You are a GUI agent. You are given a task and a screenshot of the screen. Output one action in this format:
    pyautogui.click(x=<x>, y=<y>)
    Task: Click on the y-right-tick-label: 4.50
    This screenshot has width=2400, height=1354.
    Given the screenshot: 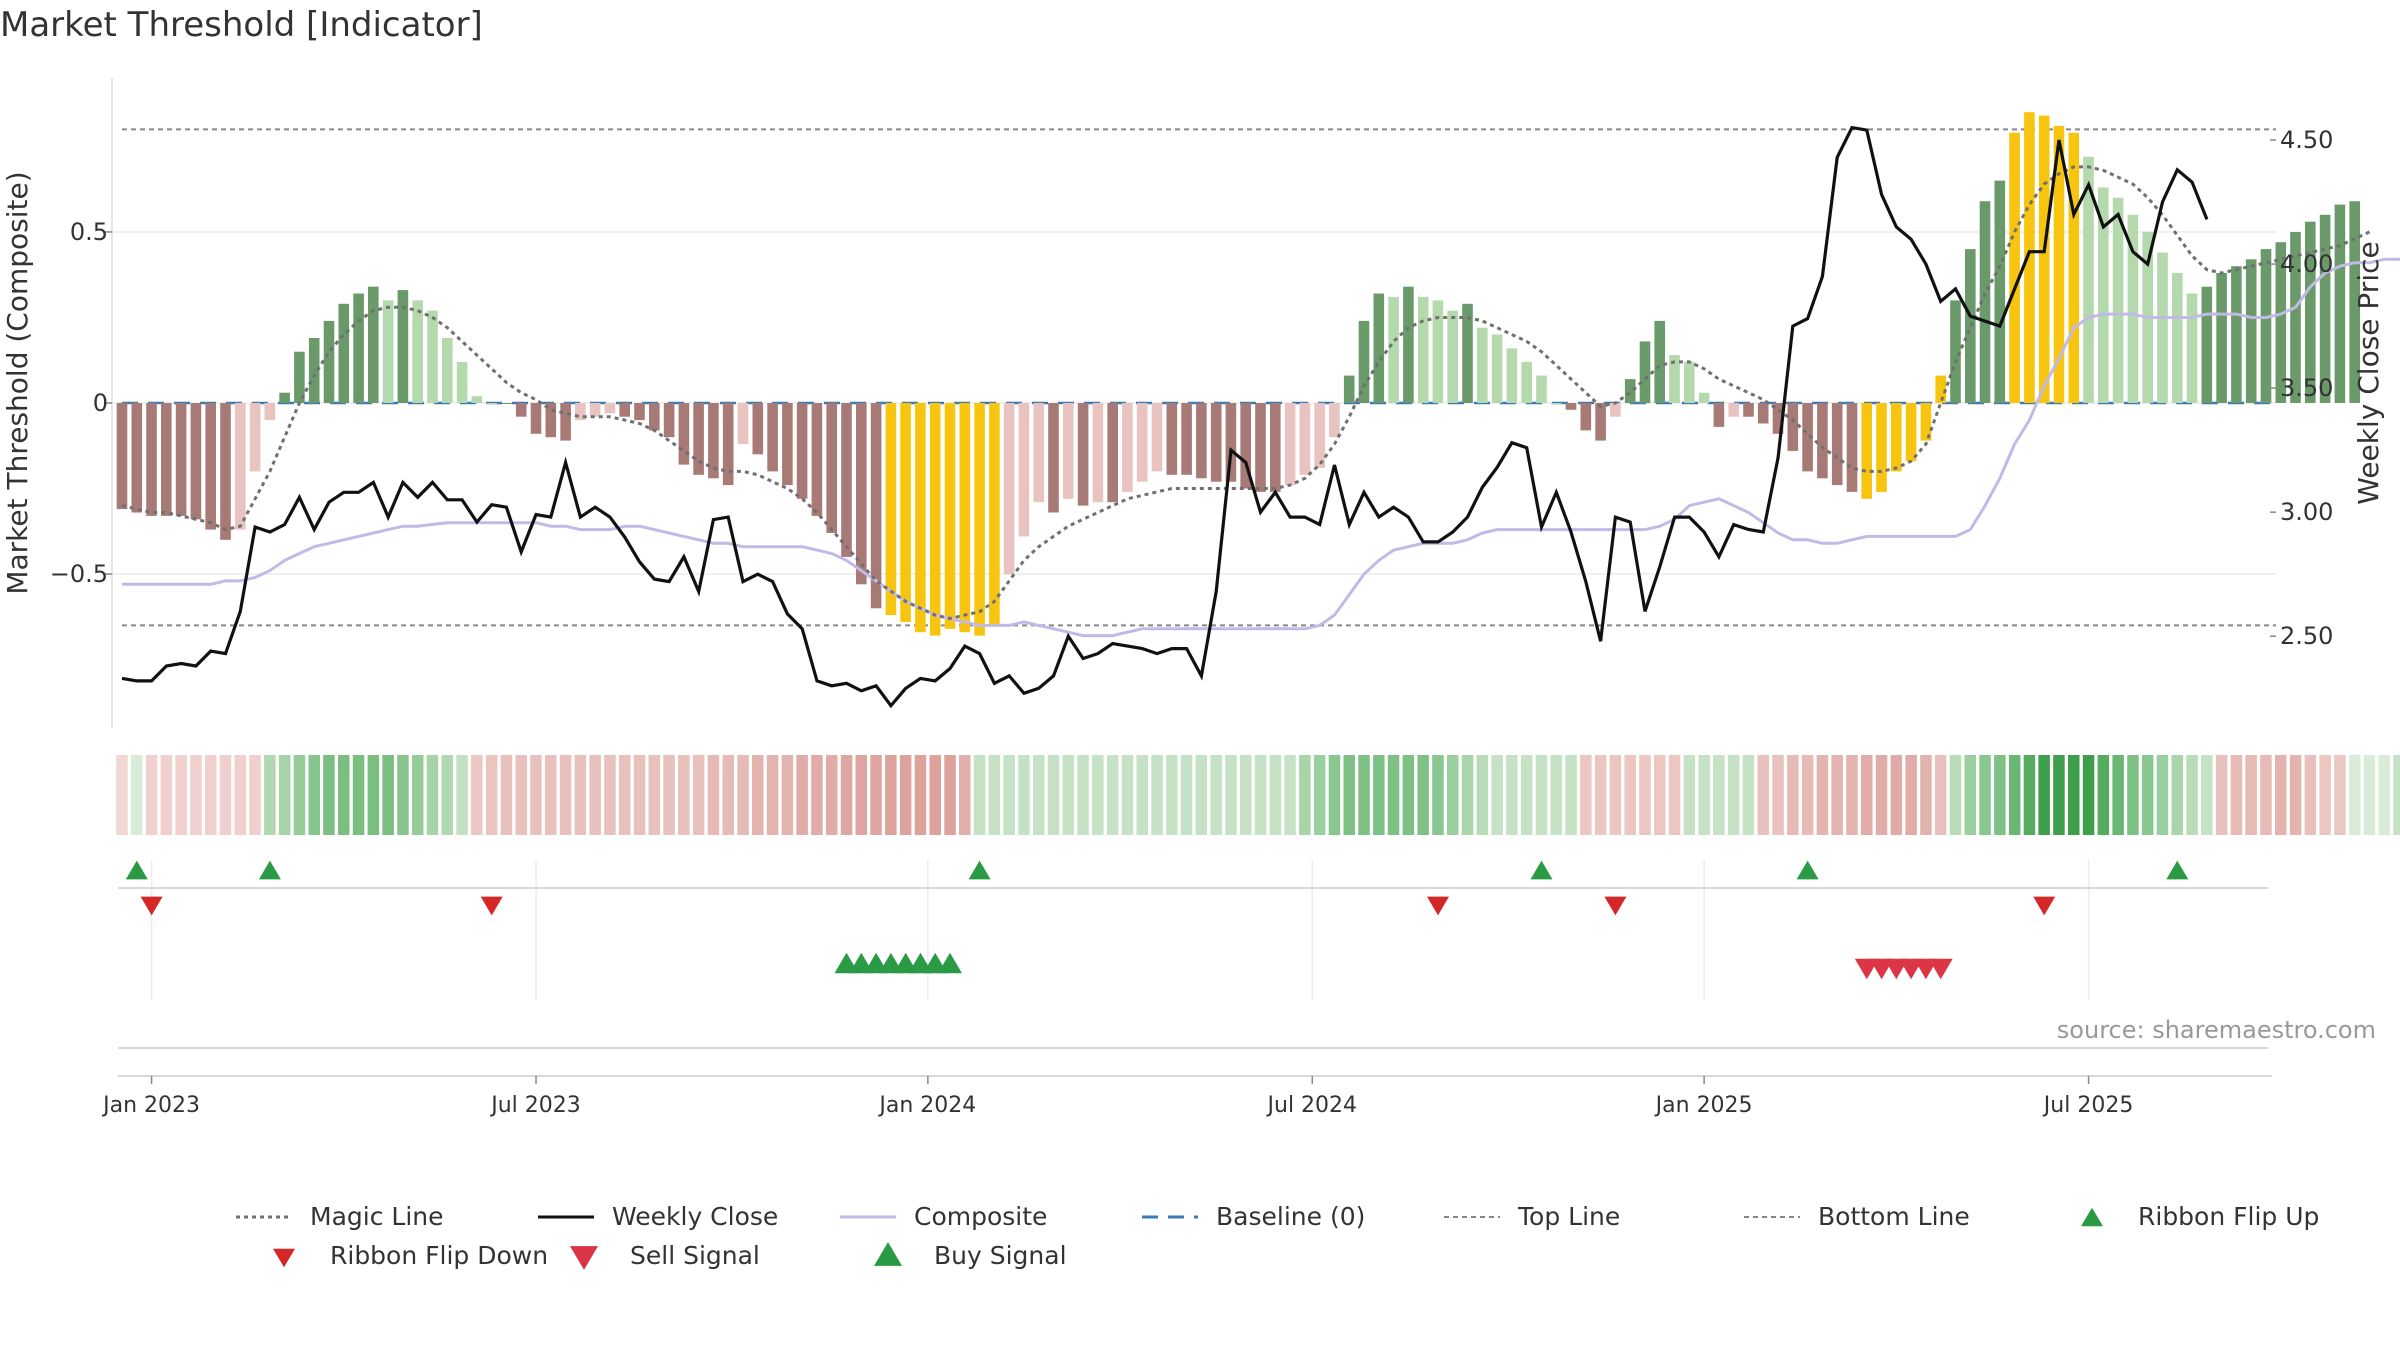 What is the action you would take?
    pyautogui.click(x=2306, y=140)
    